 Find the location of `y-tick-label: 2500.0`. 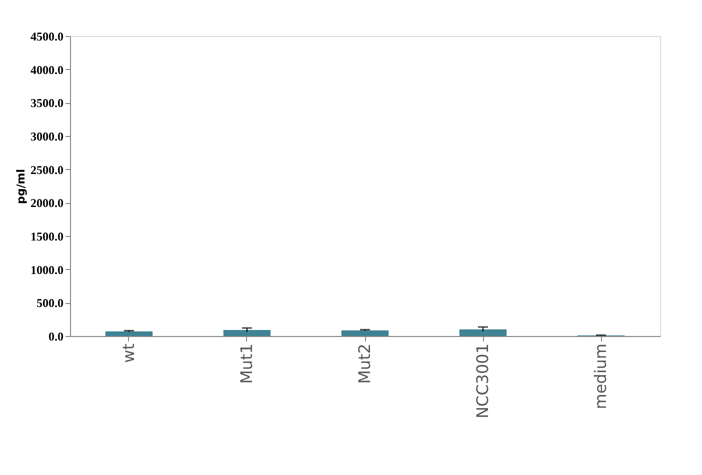

y-tick-label: 2500.0 is located at coordinates (47, 169).